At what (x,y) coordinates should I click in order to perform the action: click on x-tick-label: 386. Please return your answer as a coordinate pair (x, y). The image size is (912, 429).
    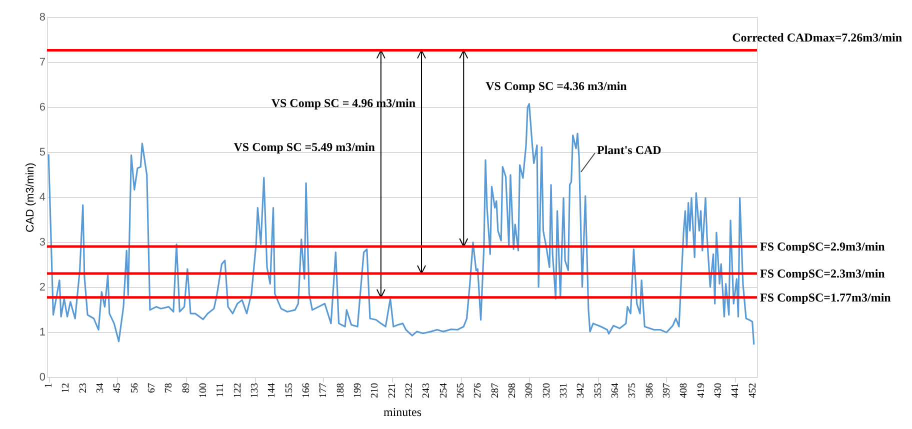
    Looking at the image, I should click on (650, 390).